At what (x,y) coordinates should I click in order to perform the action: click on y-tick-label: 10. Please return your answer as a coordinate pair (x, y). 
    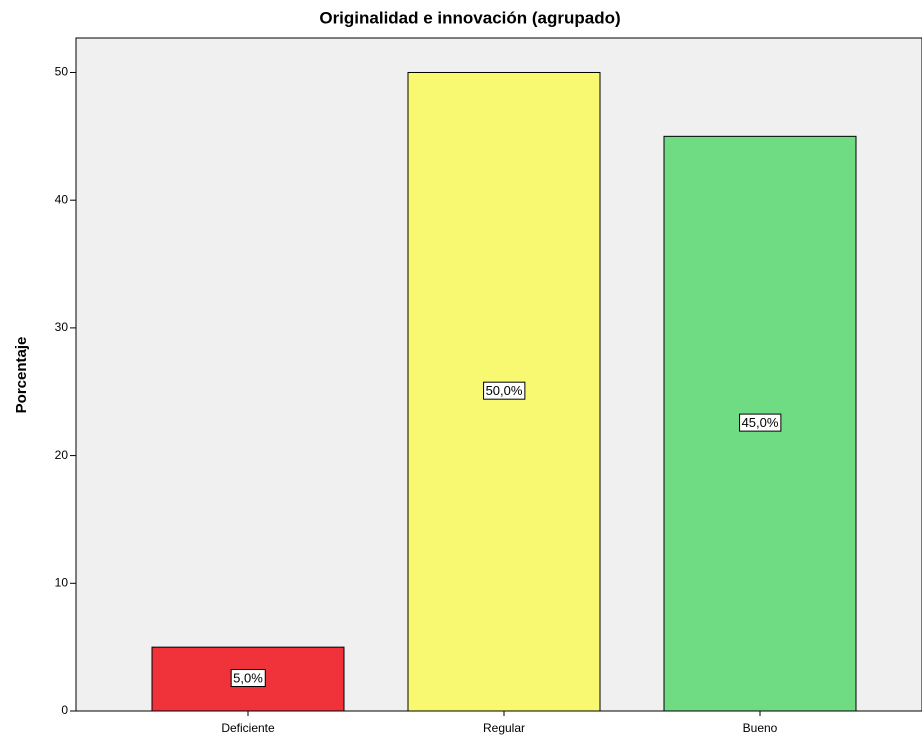
    Looking at the image, I should click on (62, 582).